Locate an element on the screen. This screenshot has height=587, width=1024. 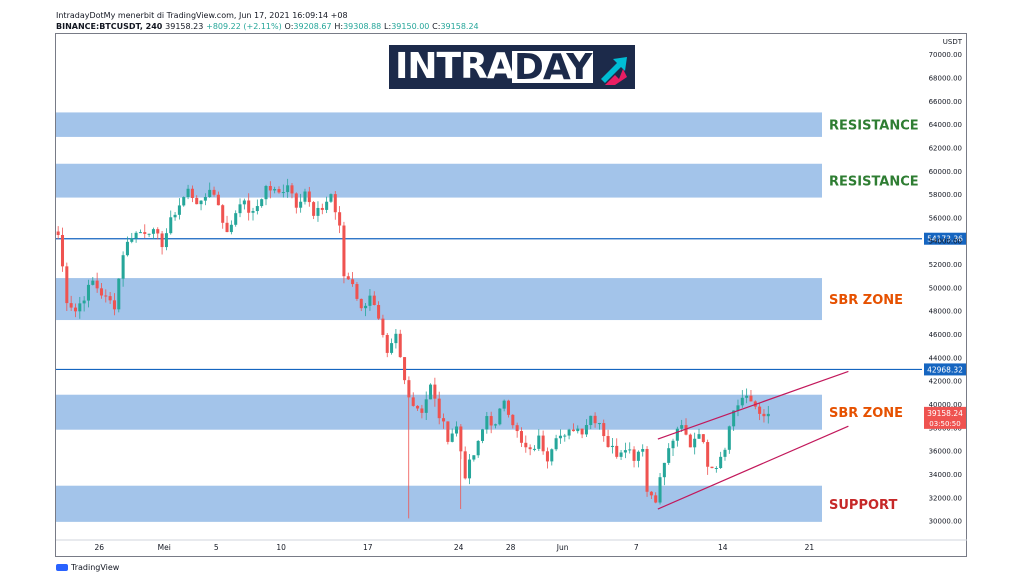
last-price: 39158.23 is located at coordinates (184, 26).